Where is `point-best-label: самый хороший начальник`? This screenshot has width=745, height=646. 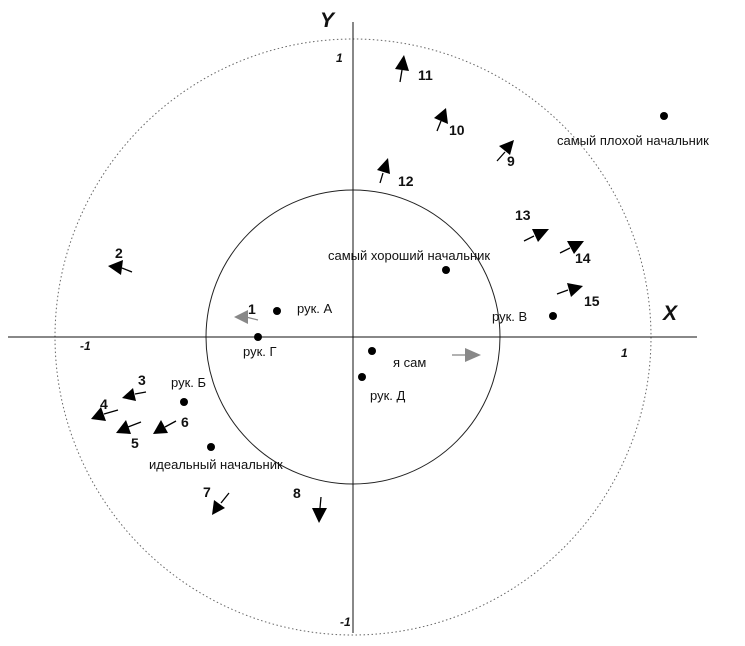 point-best-label: самый хороший начальник is located at coordinates (409, 255).